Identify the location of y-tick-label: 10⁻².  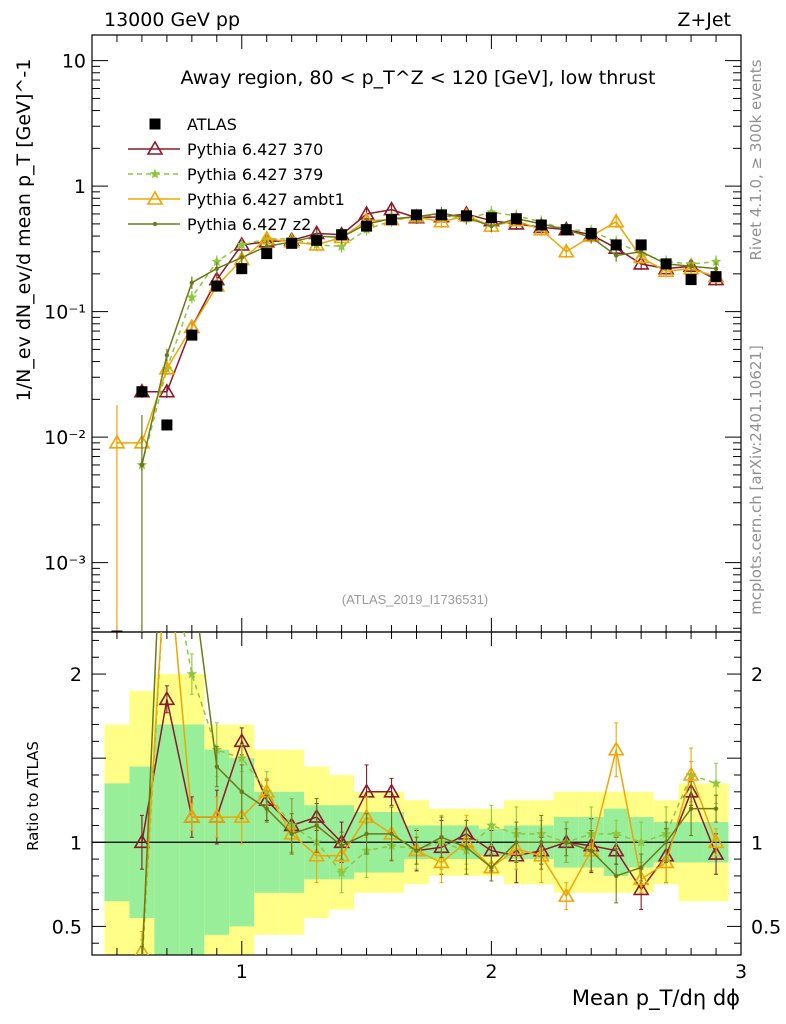
(65, 438).